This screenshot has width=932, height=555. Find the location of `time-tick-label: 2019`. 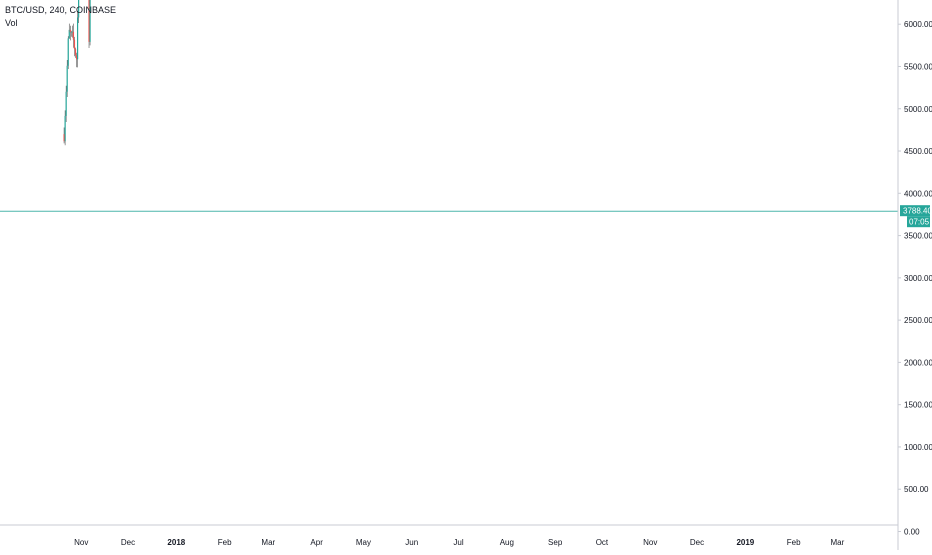

time-tick-label: 2019 is located at coordinates (745, 542).